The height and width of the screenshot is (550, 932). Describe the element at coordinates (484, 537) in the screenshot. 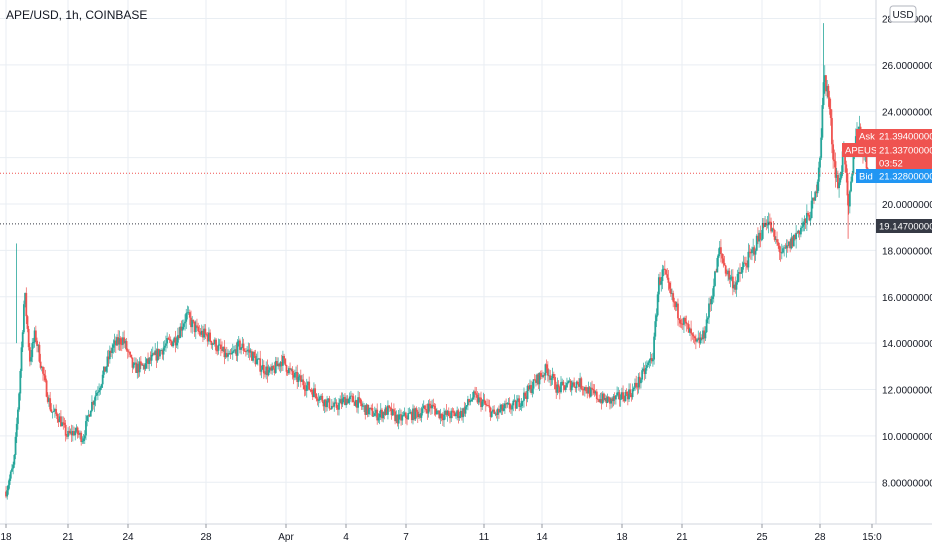

I see `x-tick-label: 11` at that location.